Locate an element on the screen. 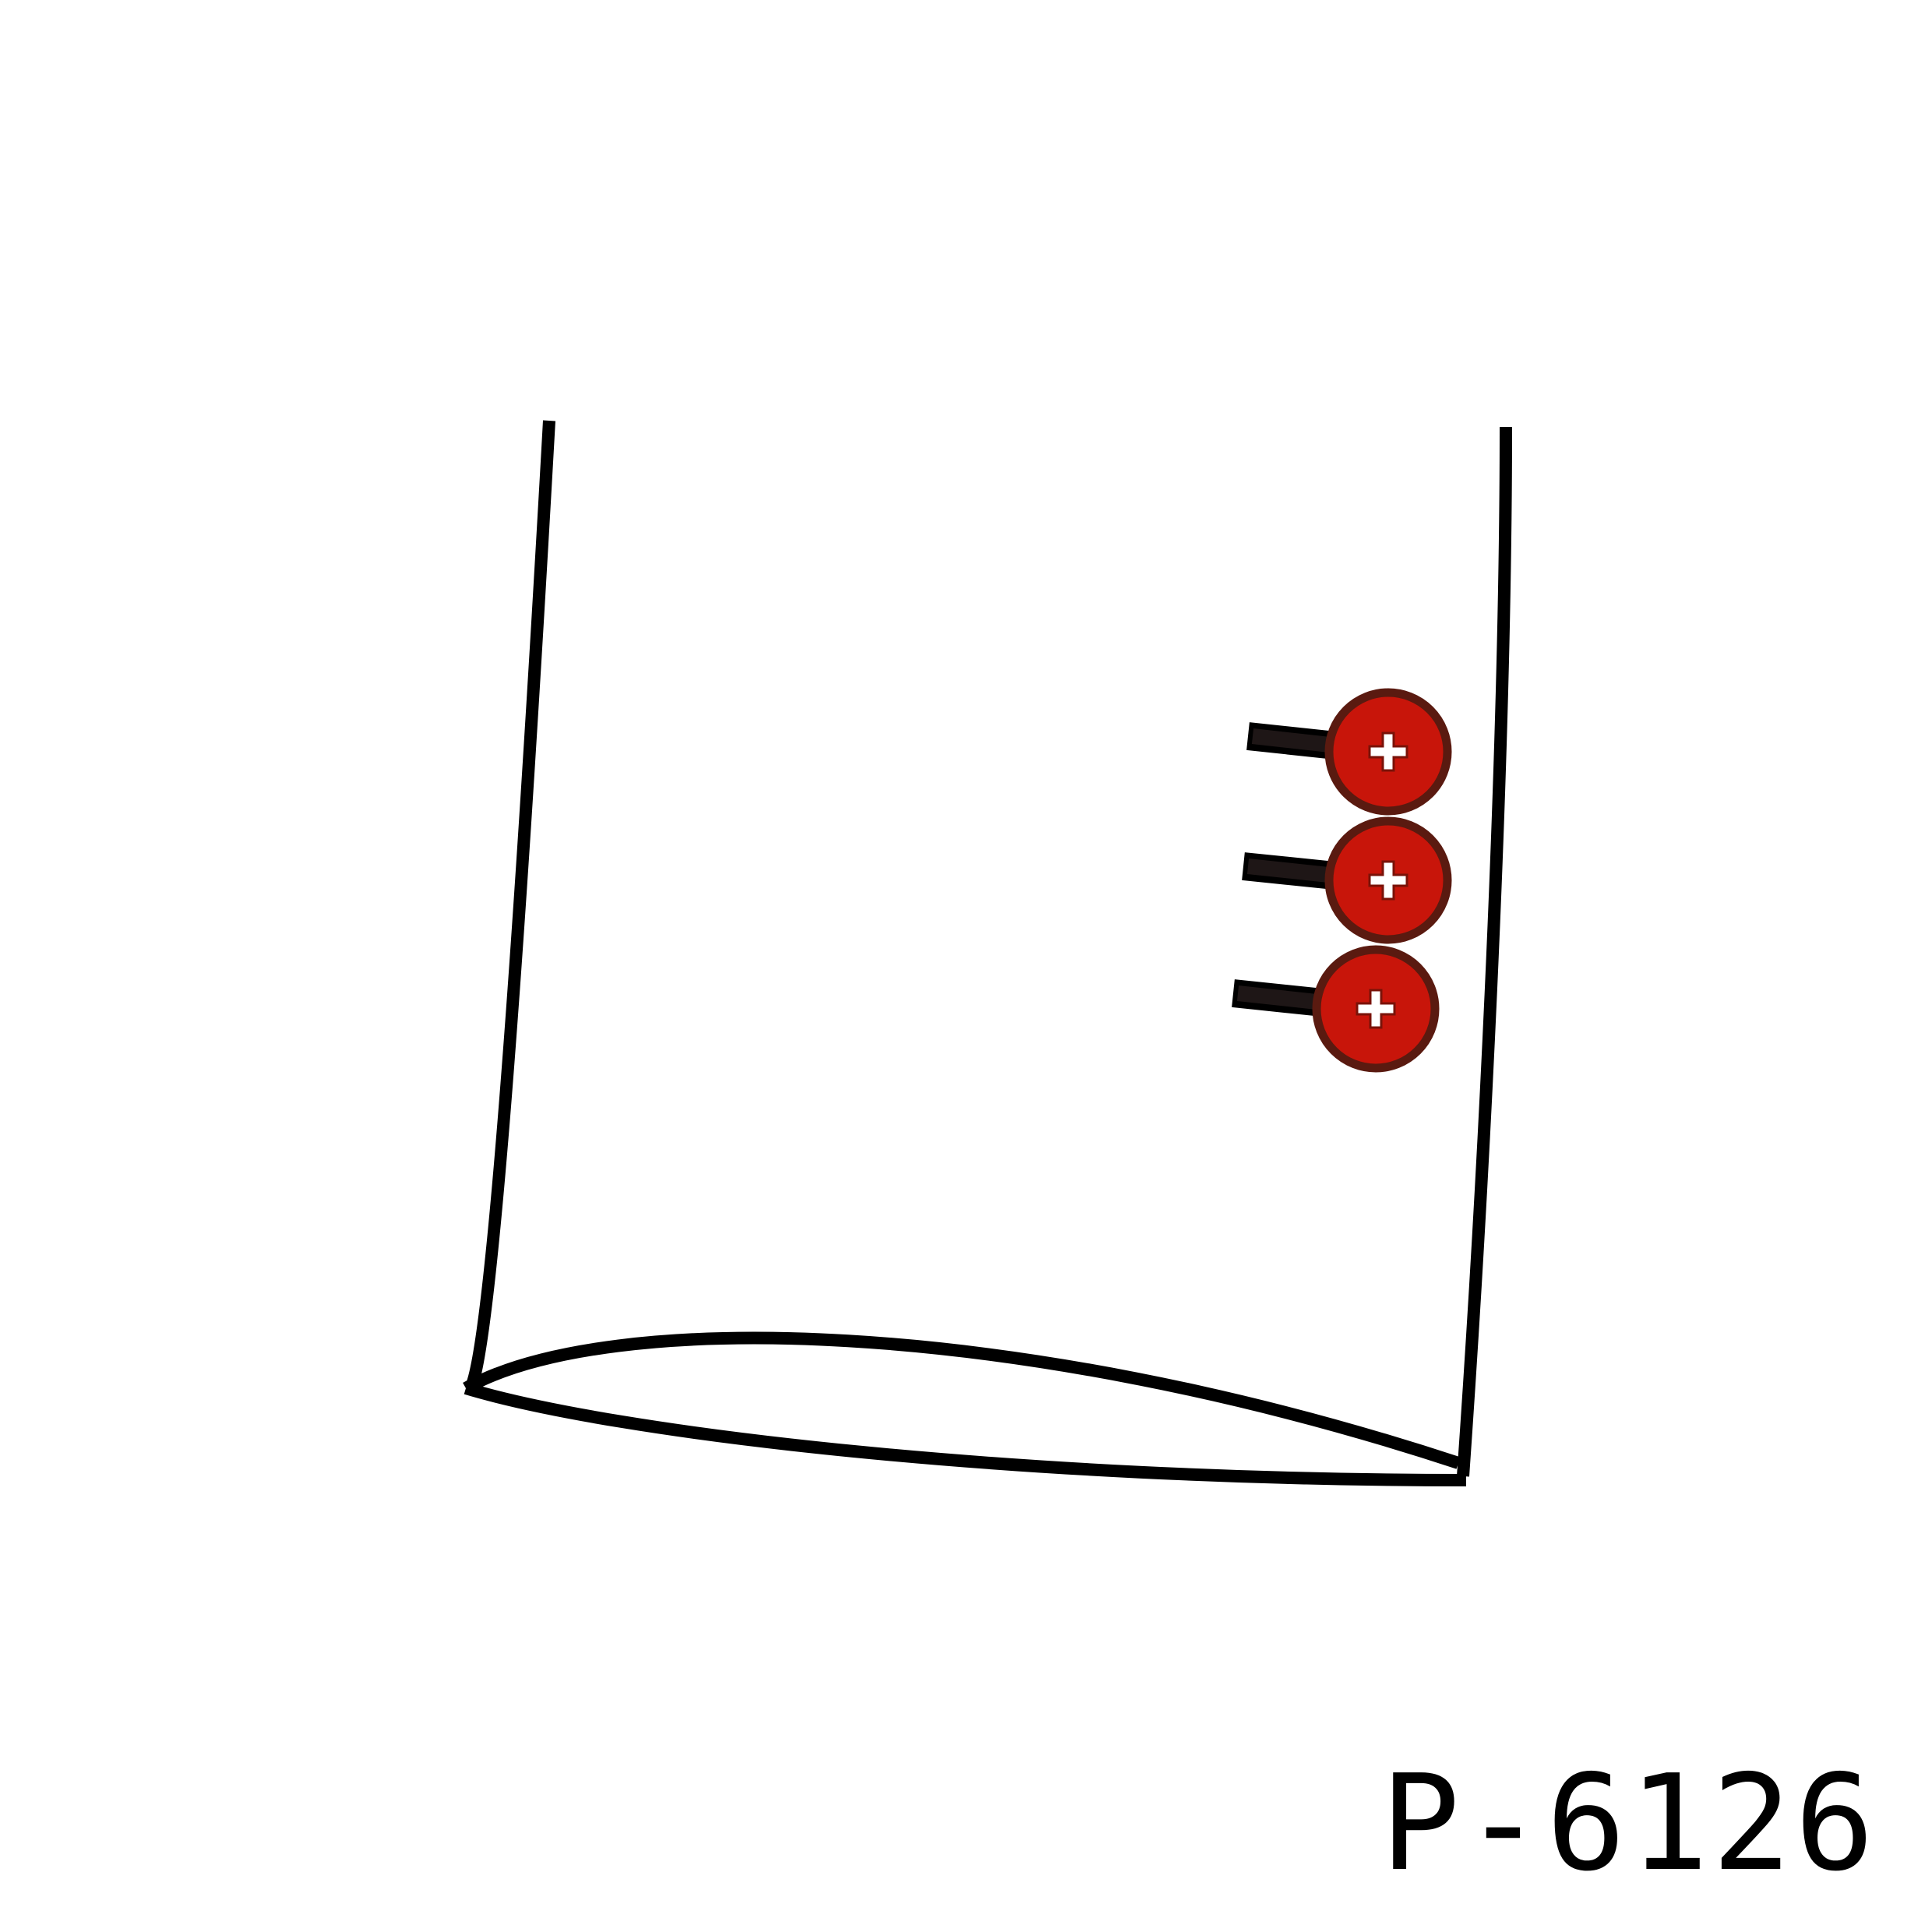 Image resolution: width=1932 pixels, height=1932 pixels. sleeve-left-edge is located at coordinates (510, 905).